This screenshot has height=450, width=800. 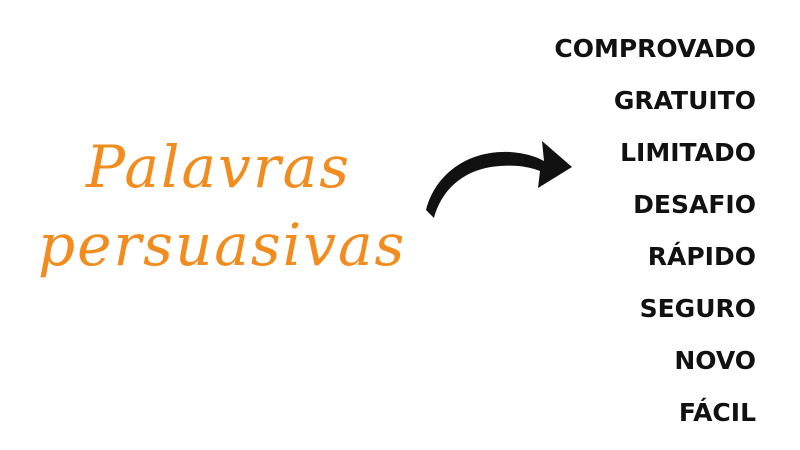 I want to click on word-facil: FÁCIL, so click(x=717, y=412).